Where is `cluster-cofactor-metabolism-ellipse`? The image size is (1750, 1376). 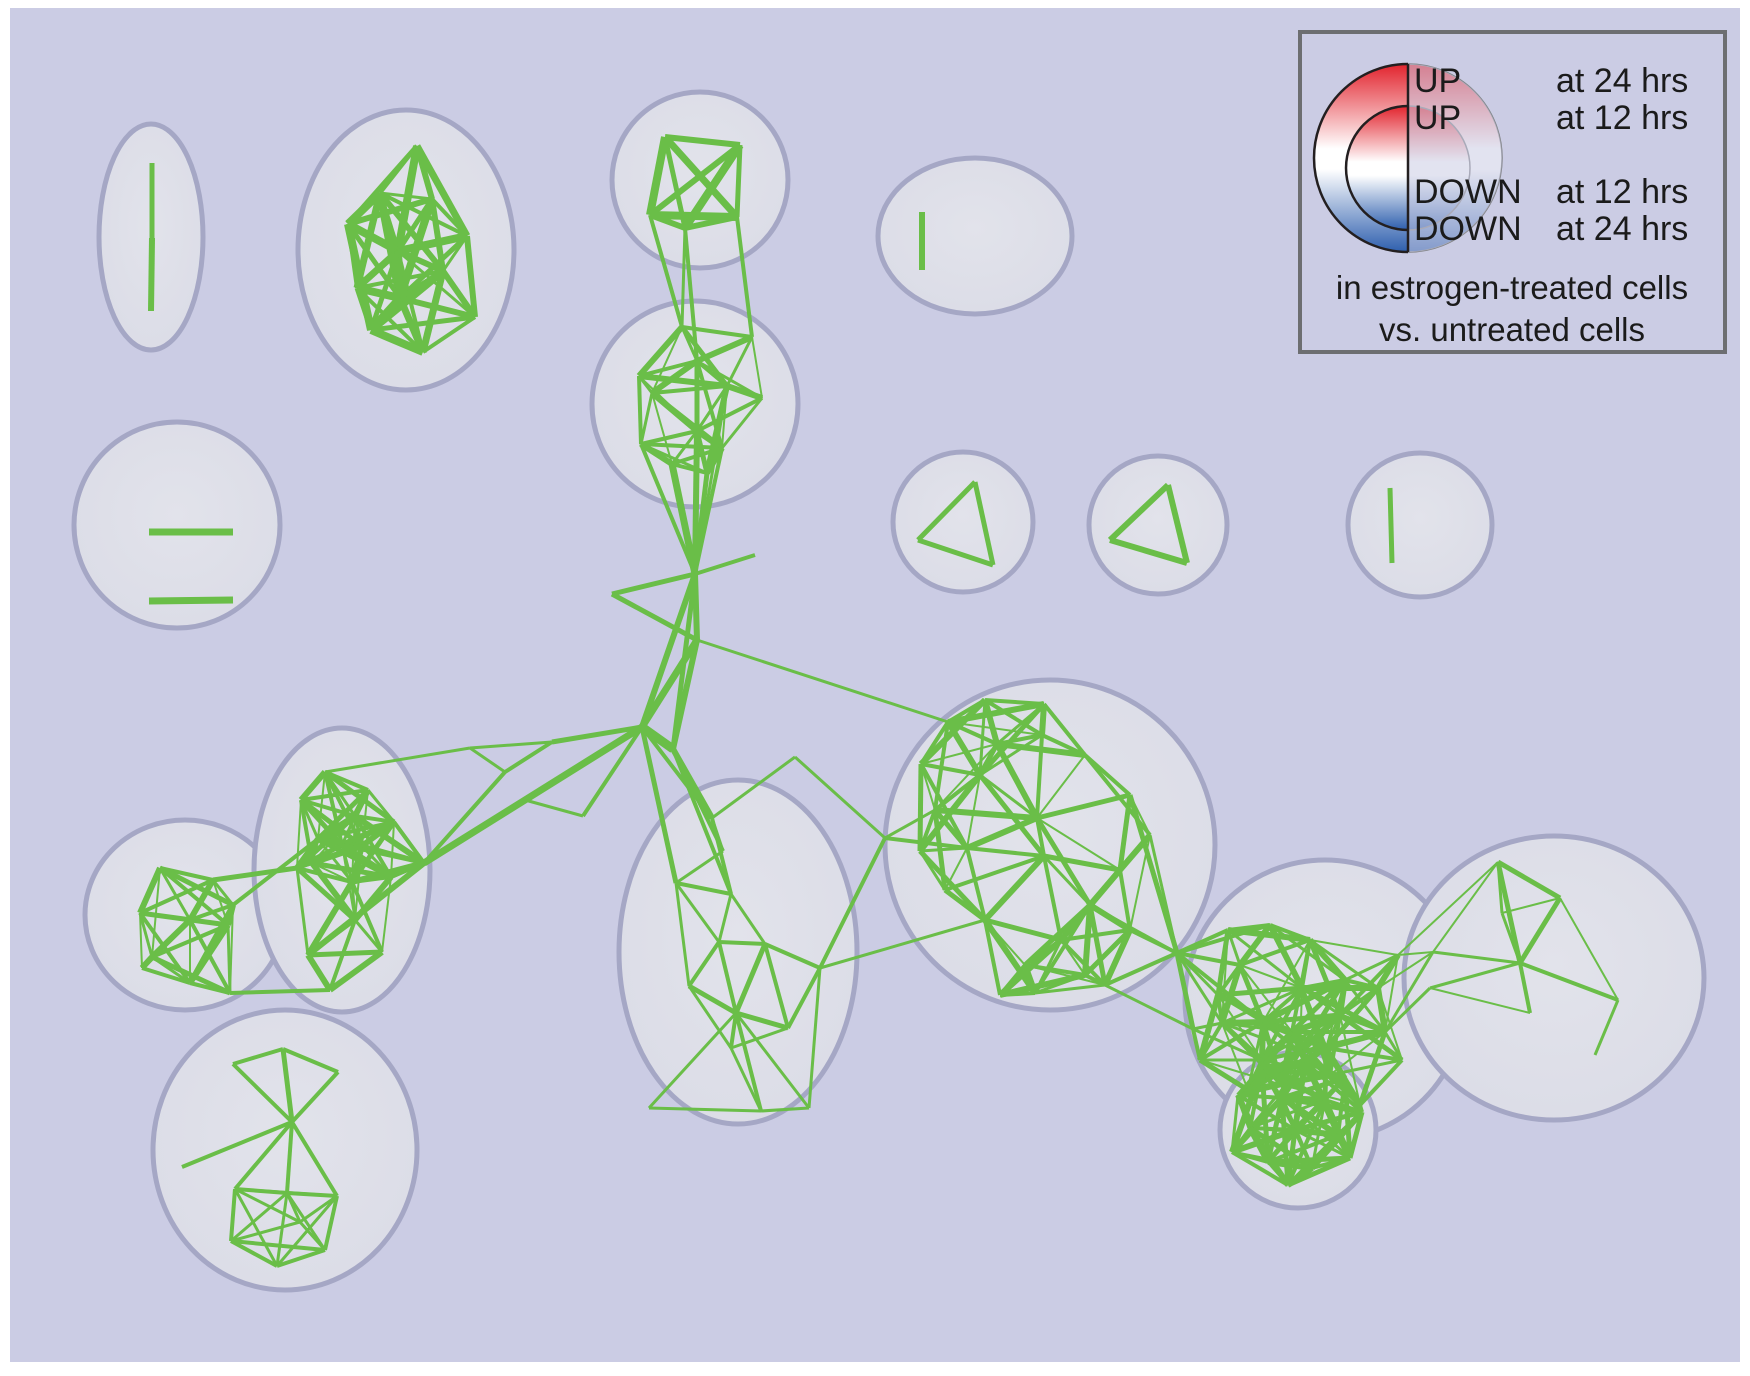 cluster-cofactor-metabolism-ellipse is located at coordinates (975, 236).